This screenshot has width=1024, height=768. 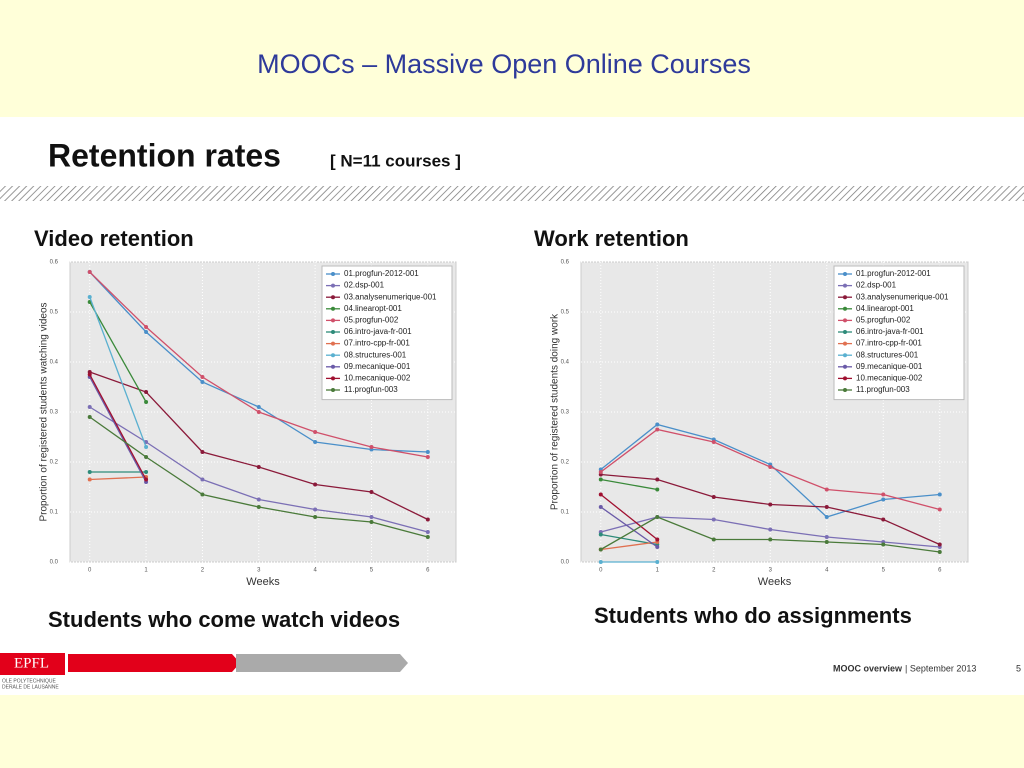 What do you see at coordinates (30, 687) in the screenshot?
I see `logo-line: DERALE DE LAUSANNE` at bounding box center [30, 687].